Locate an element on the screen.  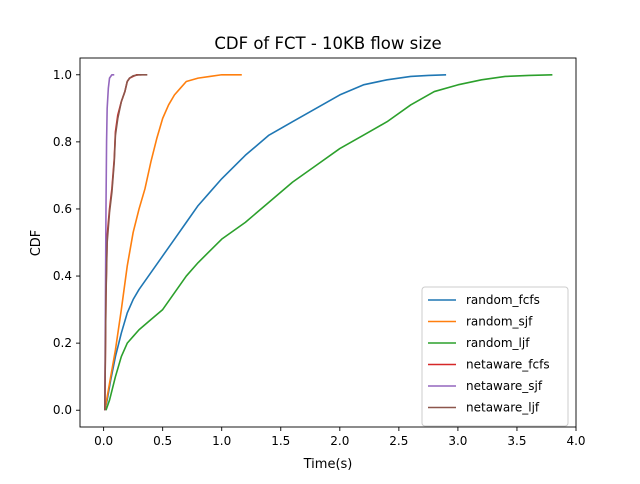
x-tick-label: 0.5 is located at coordinates (162, 441).